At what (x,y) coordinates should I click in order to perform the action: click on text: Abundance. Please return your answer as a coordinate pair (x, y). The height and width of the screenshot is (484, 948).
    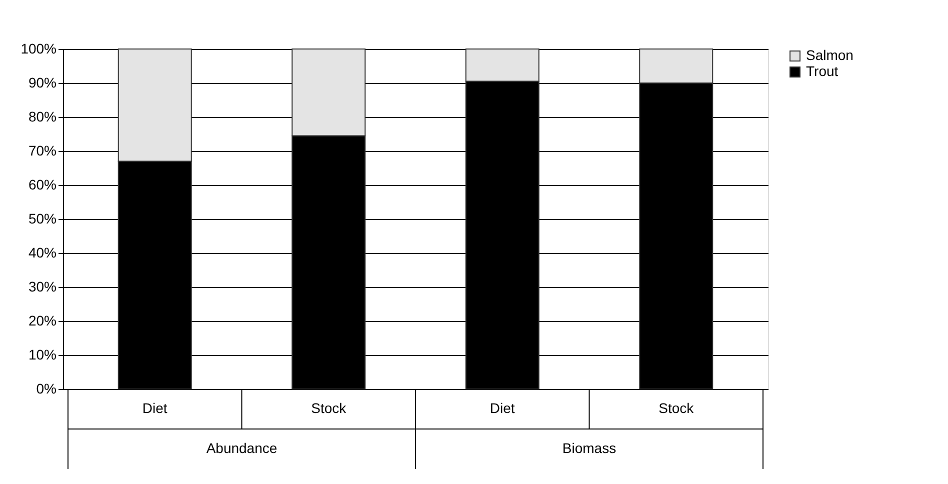
    Looking at the image, I should click on (242, 448).